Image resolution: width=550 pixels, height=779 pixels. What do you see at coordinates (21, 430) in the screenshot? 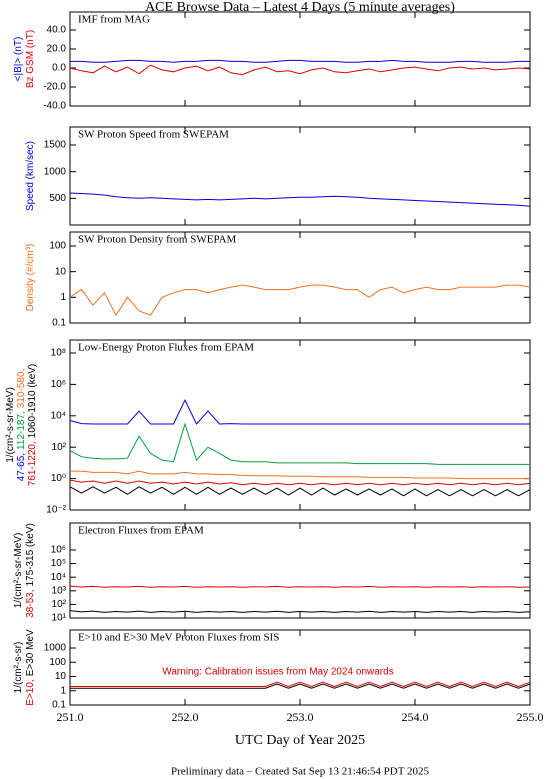
I see `legend-entry: 112-187,` at bounding box center [21, 430].